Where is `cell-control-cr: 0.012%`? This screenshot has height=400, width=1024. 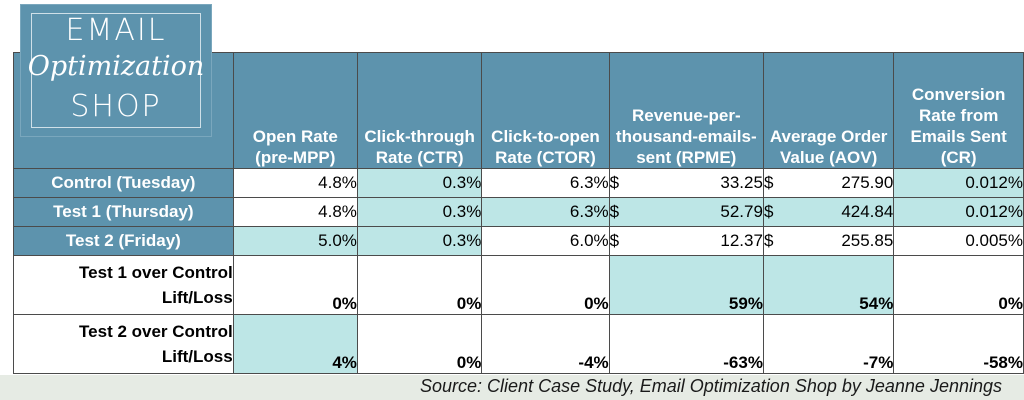 cell-control-cr: 0.012% is located at coordinates (958, 183).